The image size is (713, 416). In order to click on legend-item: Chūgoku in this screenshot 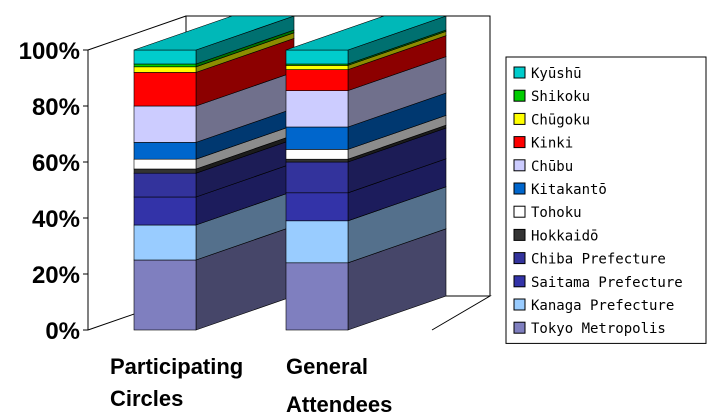, I will do `click(551, 120)`.